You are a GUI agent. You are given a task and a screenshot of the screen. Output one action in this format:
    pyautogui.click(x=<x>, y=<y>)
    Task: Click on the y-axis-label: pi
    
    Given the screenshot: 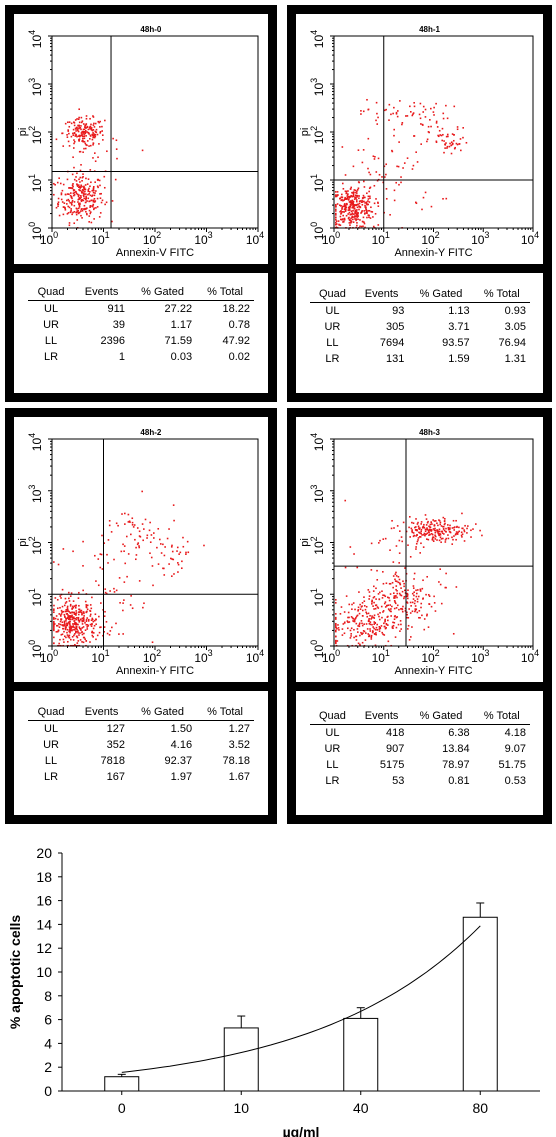 What is the action you would take?
    pyautogui.click(x=23, y=132)
    